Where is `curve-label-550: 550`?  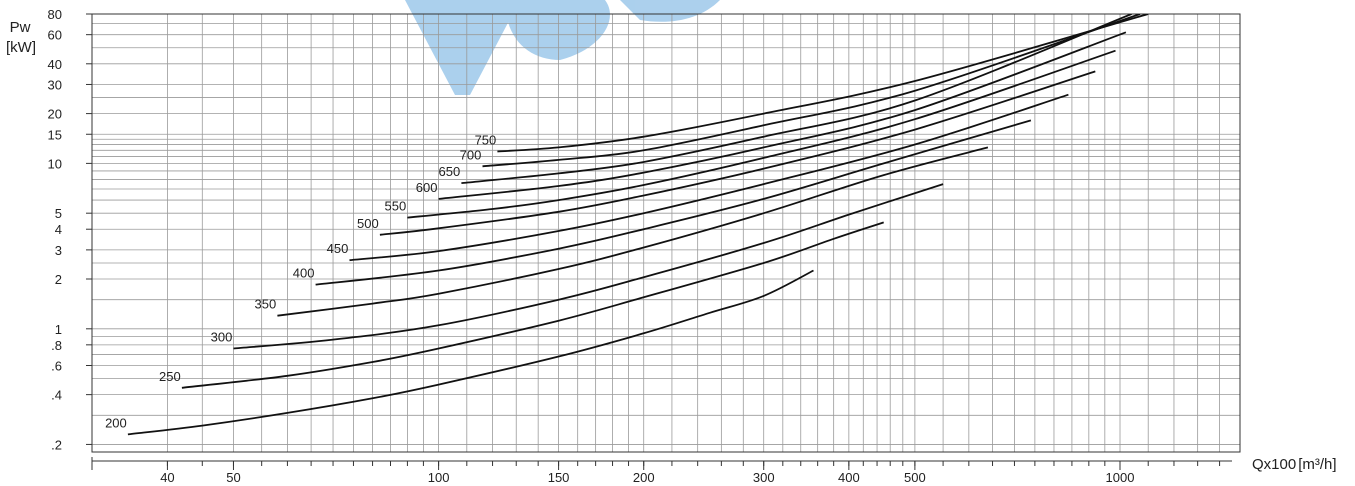
curve-label-550: 550 is located at coordinates (396, 206).